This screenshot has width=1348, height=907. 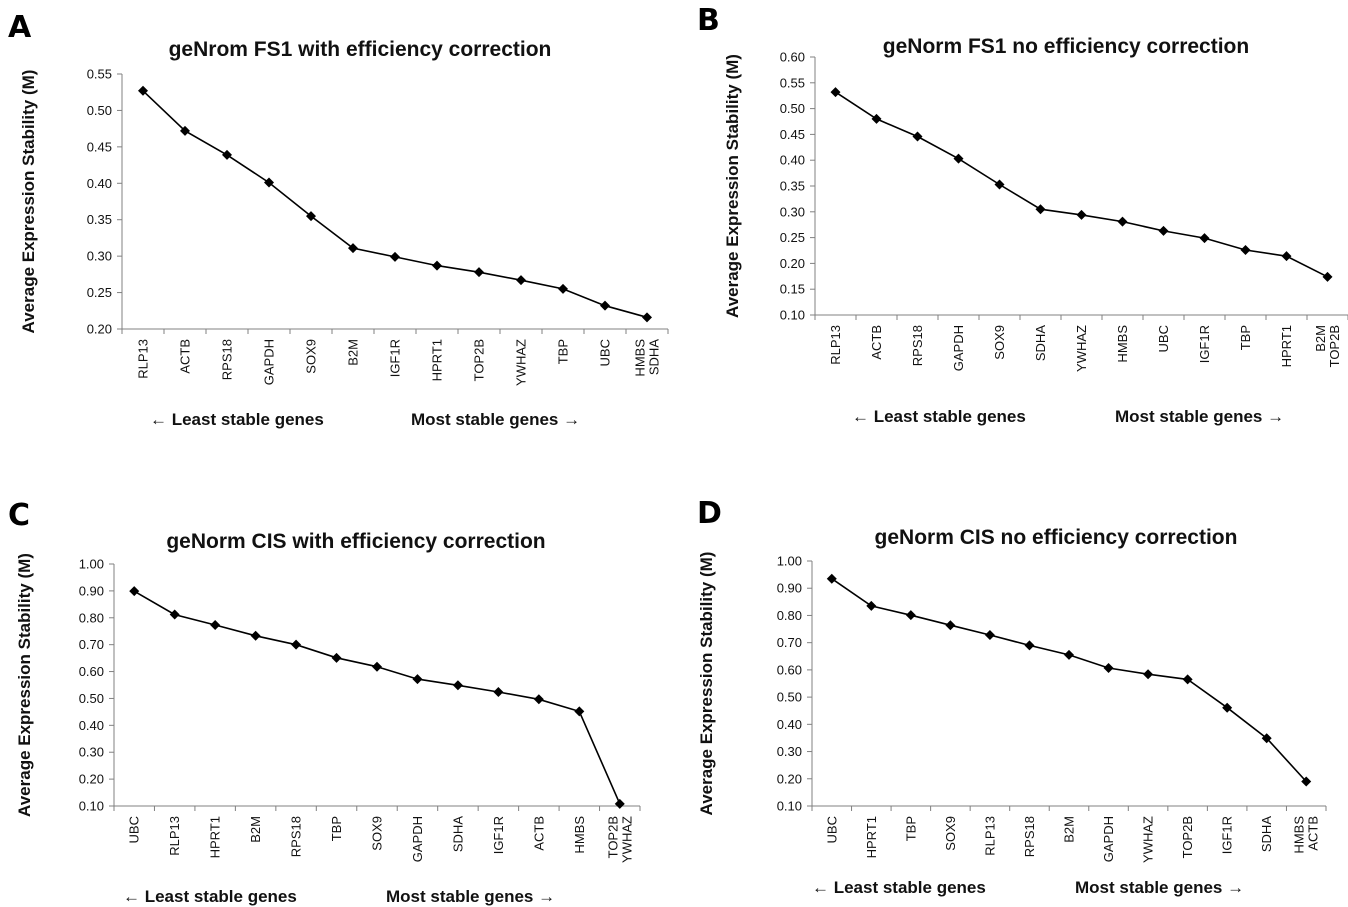 What do you see at coordinates (91, 590) in the screenshot?
I see `y-tick-label: 0.90` at bounding box center [91, 590].